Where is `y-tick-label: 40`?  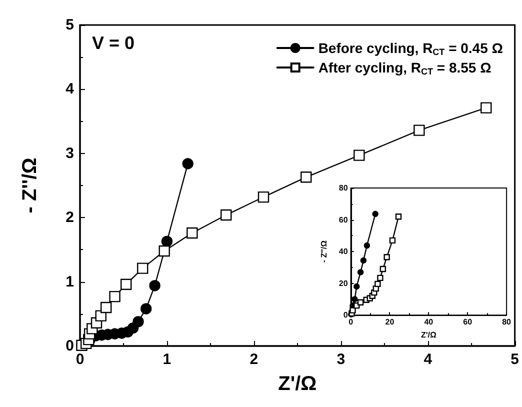
y-tick-label: 40 is located at coordinates (343, 251).